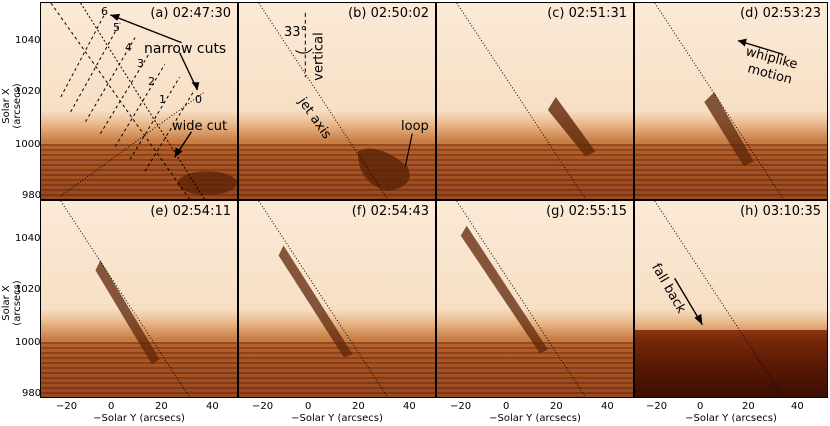  What do you see at coordinates (731, 418) in the screenshot?
I see `x-axis-label-h: −Solar Y (arcsecs)` at bounding box center [731, 418].